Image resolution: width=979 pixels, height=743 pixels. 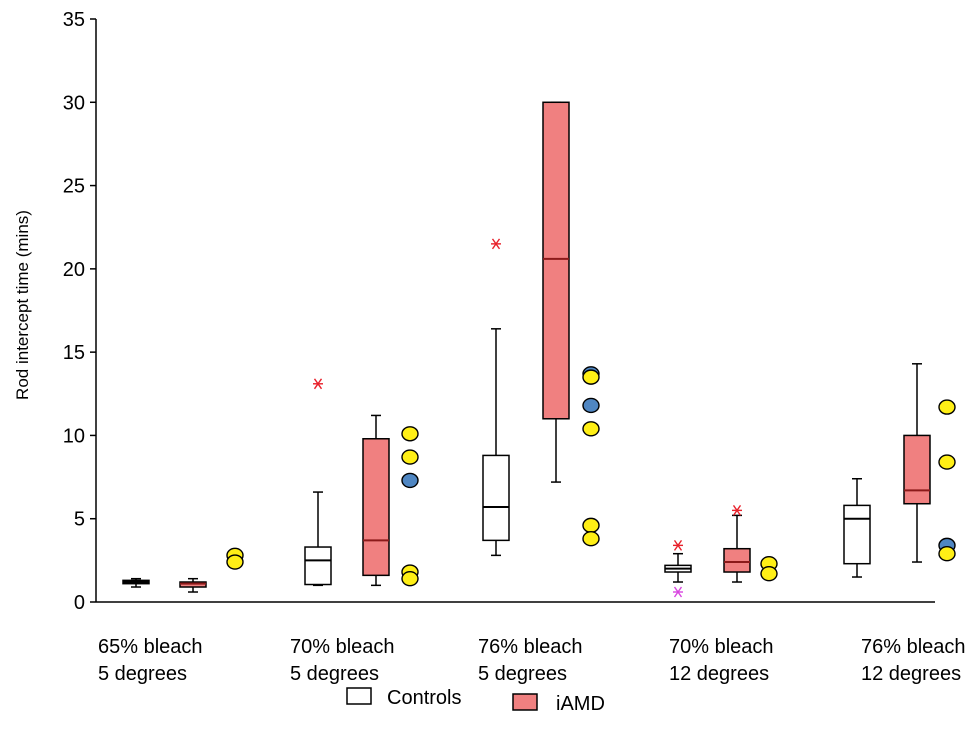 I want to click on y-tick-label: 0, so click(x=79, y=603).